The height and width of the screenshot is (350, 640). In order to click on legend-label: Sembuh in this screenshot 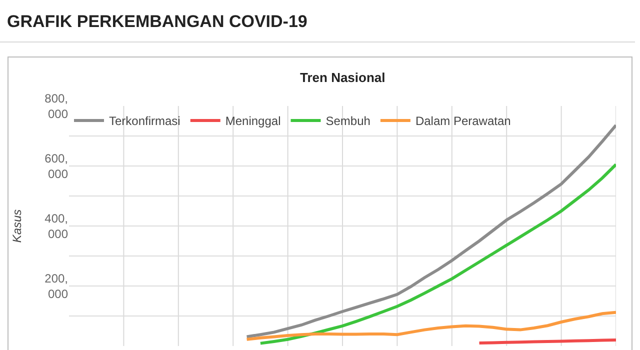, I will do `click(348, 121)`.